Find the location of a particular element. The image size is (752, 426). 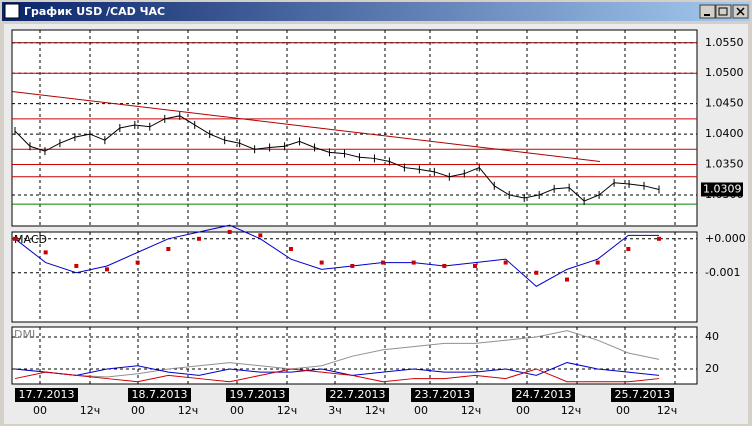

date-label: 23.7.2013 is located at coordinates (443, 394).